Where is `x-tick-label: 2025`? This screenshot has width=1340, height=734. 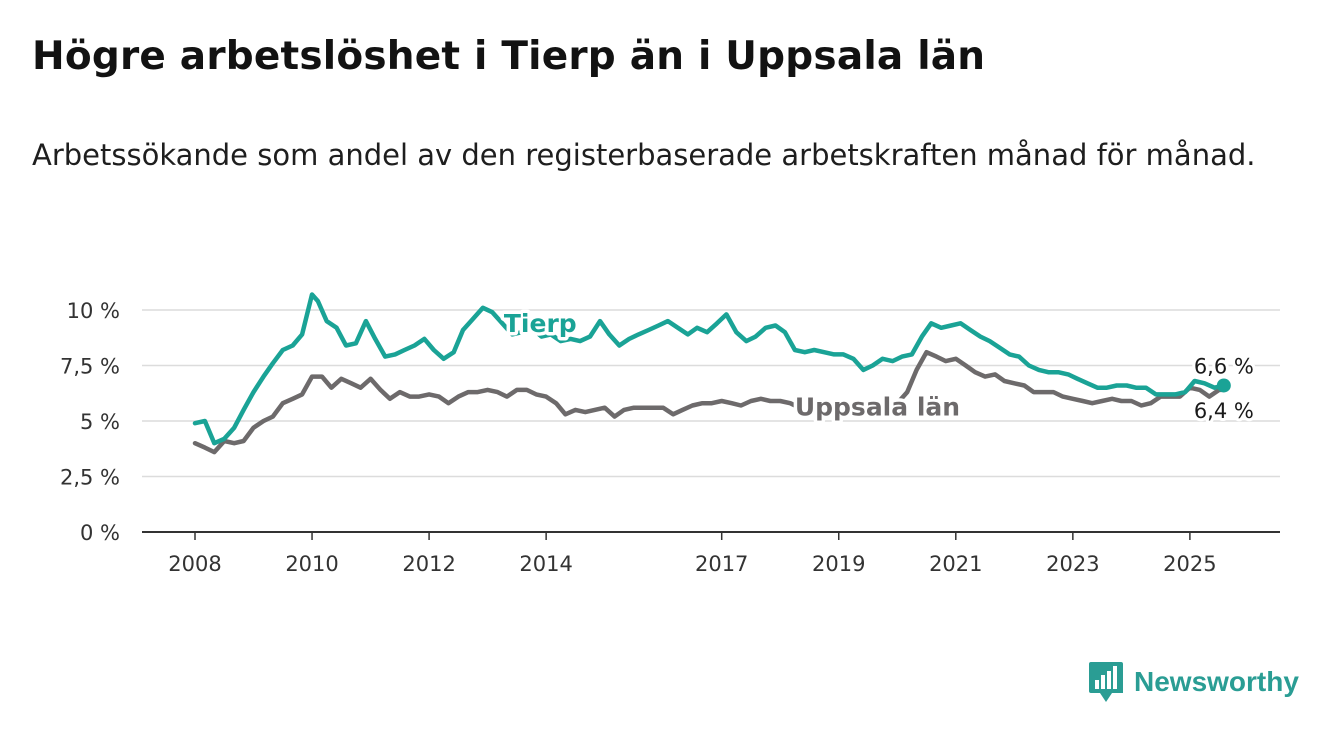 x-tick-label: 2025 is located at coordinates (1189, 564).